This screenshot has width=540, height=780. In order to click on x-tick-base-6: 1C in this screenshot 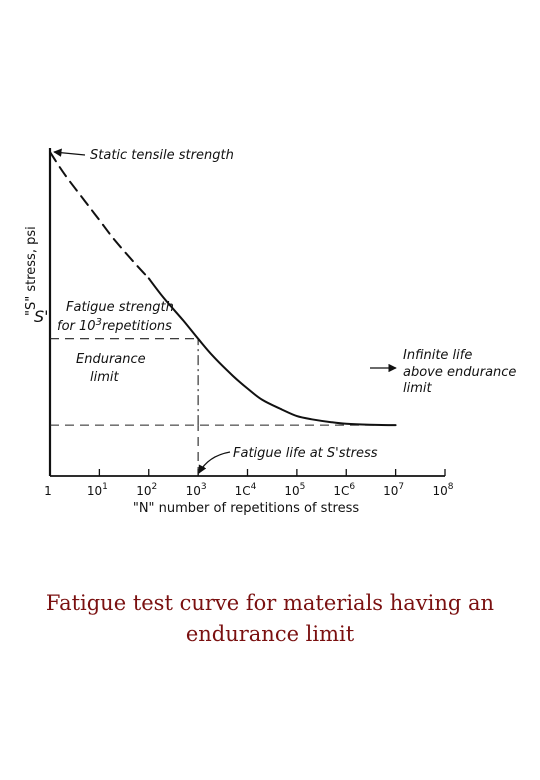, I will do `click(341, 491)`.